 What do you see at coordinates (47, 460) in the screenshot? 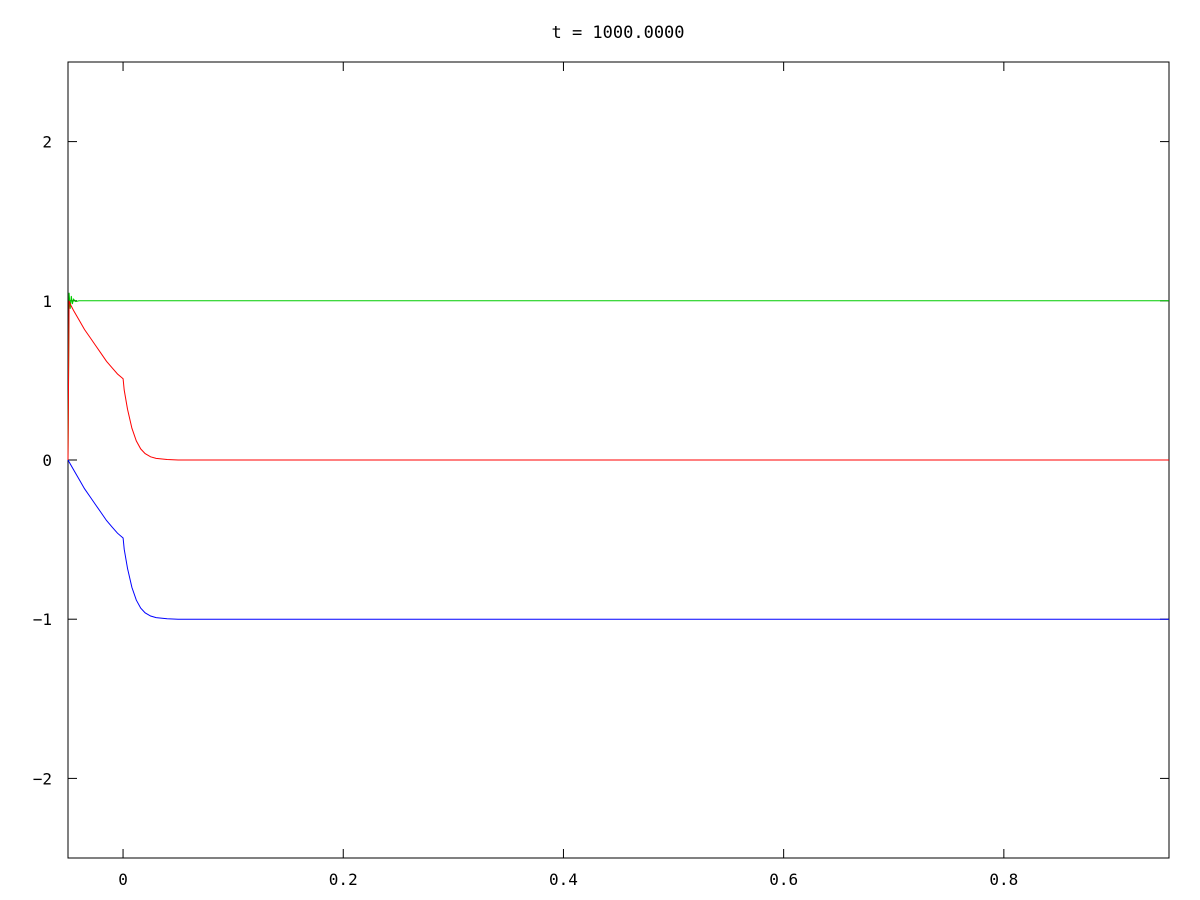
I see `y-tick-label: 0` at bounding box center [47, 460].